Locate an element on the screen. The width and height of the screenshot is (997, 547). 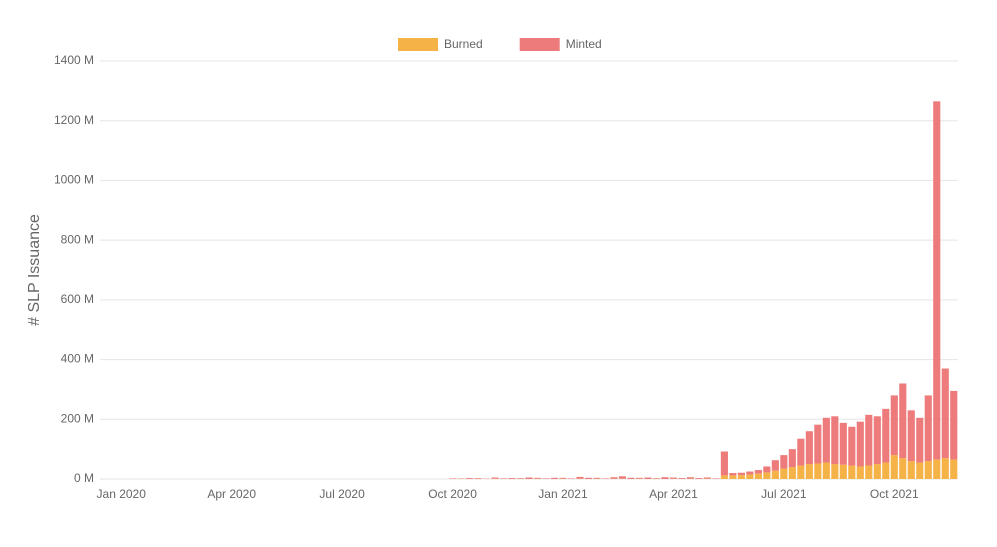
y-tick-label: 1200 M is located at coordinates (74, 120).